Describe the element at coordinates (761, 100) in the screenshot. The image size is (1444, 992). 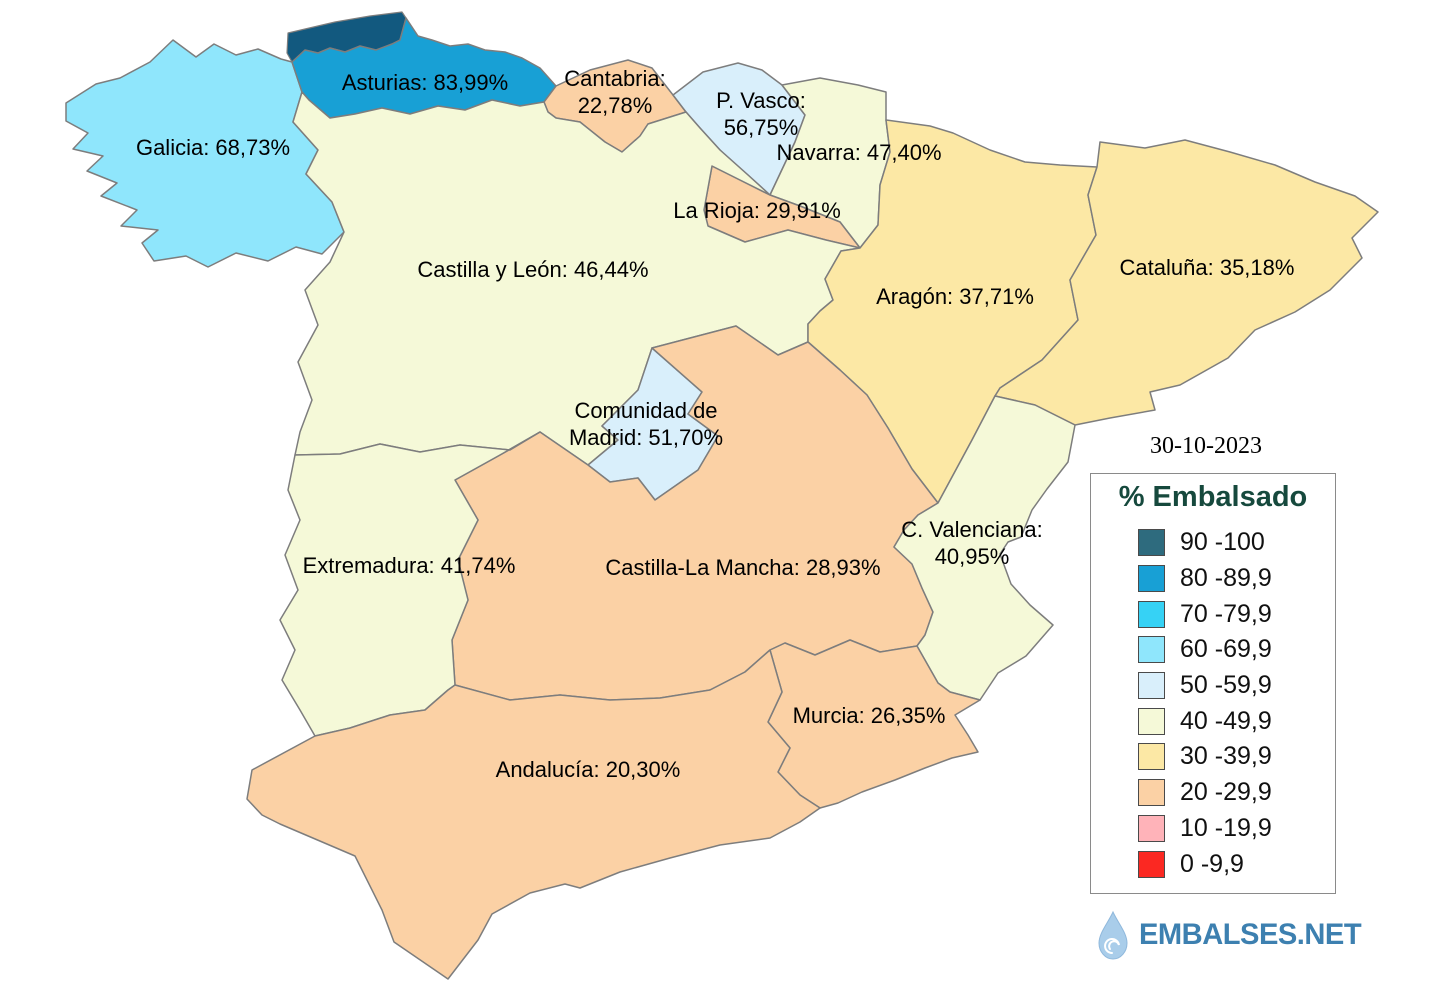
I see `region-label-pais-vasco-line1: P. Vasco:` at that location.